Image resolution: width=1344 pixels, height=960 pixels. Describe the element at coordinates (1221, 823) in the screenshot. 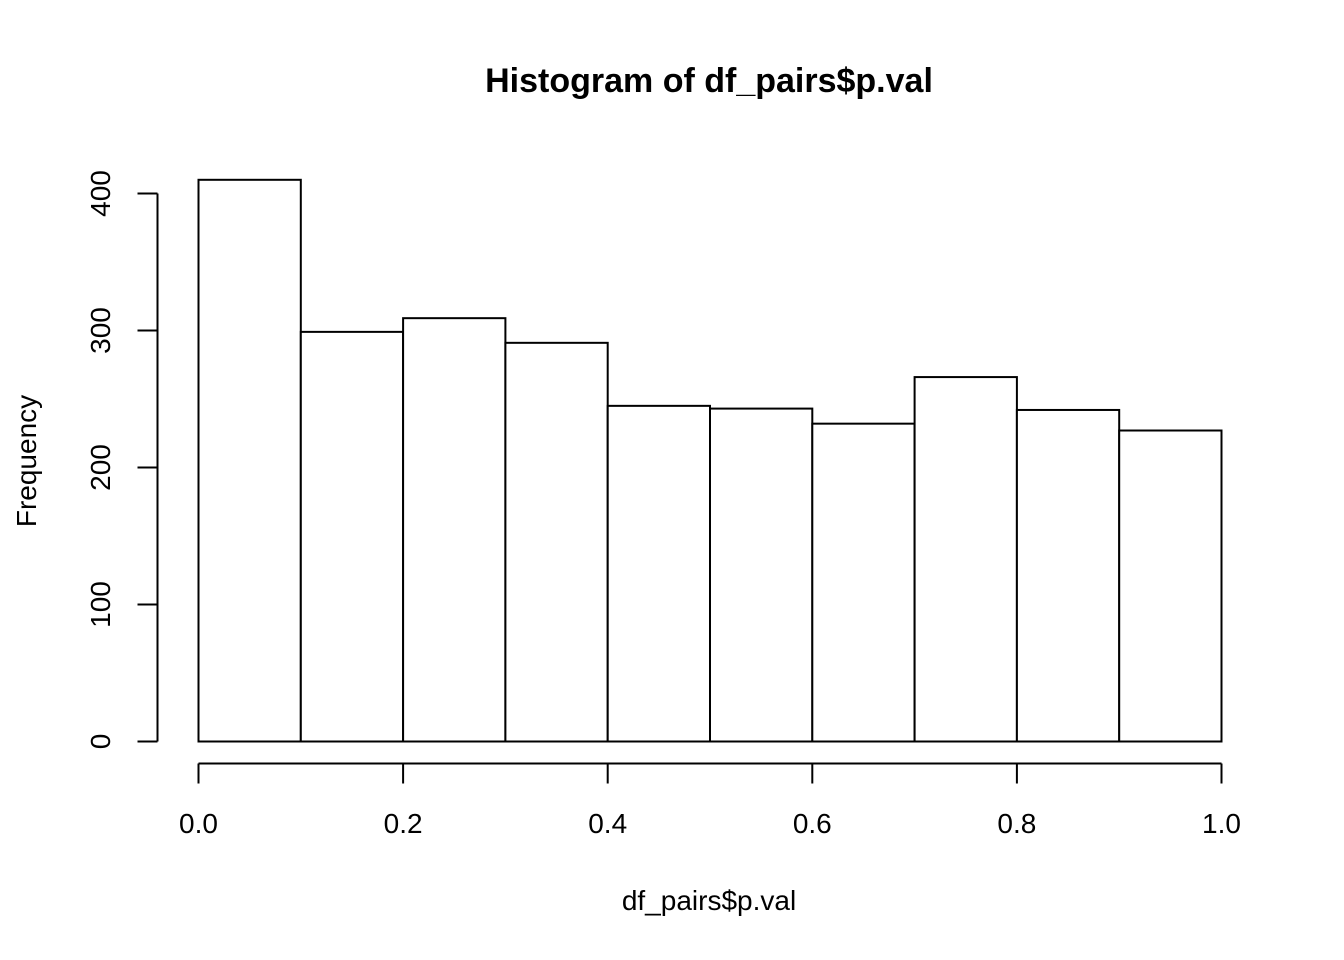

I see `x-tick-label-5: 1.0` at that location.